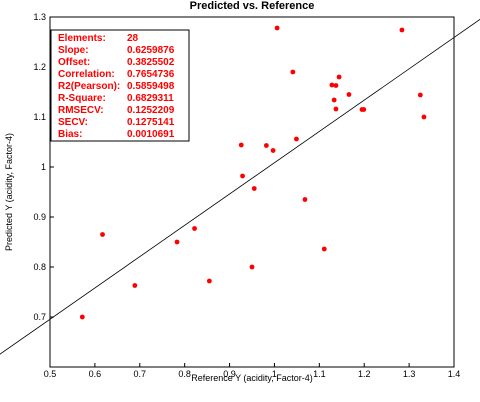 The height and width of the screenshot is (402, 480). What do you see at coordinates (9, 192) in the screenshot?
I see `y-axis-label: Predicted Y (acidity, Factor-4)` at bounding box center [9, 192].